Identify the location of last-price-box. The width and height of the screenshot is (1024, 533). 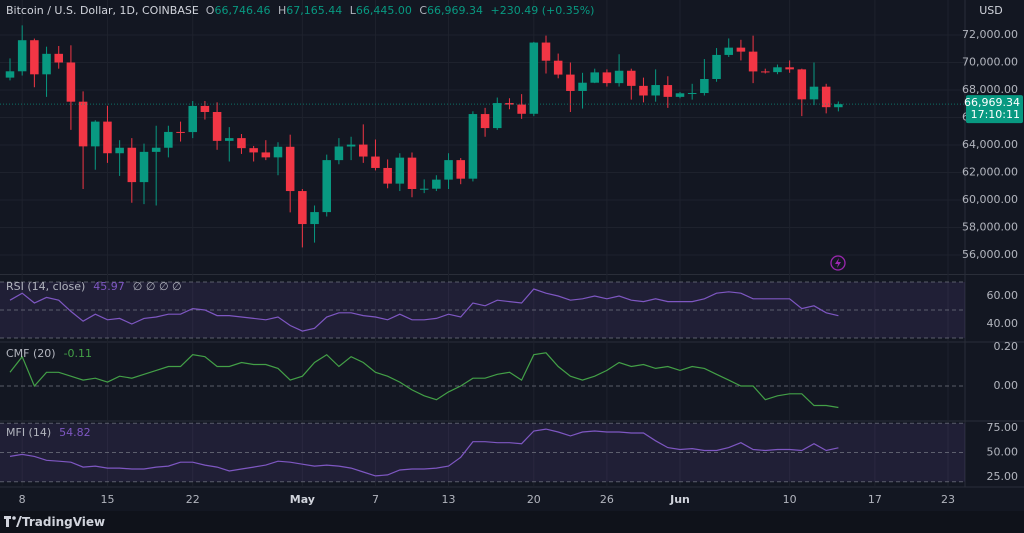
(994, 109).